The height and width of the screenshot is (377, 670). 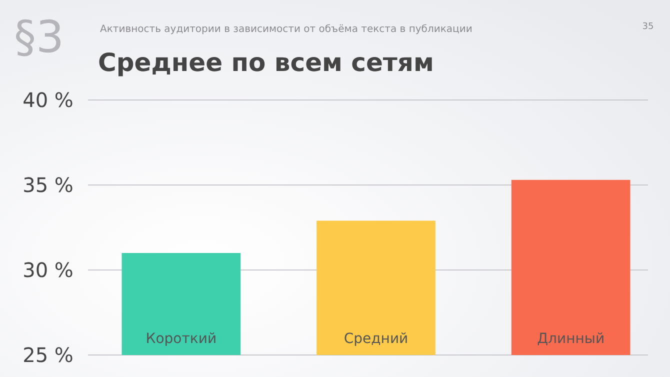 What do you see at coordinates (376, 339) in the screenshot?
I see `x-tick-label: Средний` at bounding box center [376, 339].